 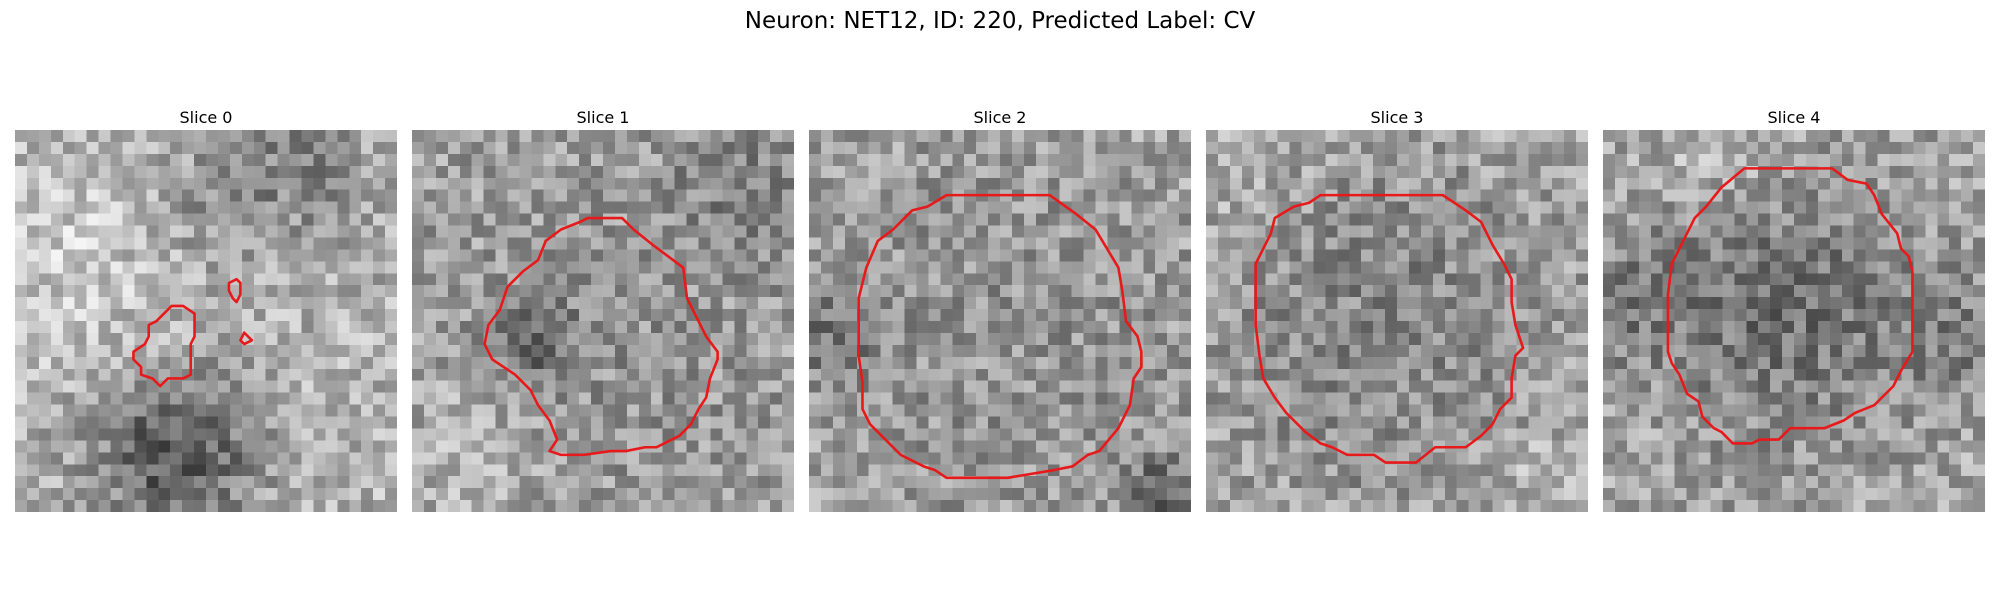 What do you see at coordinates (1000, 117) in the screenshot?
I see `slice-title: Slice 2` at bounding box center [1000, 117].